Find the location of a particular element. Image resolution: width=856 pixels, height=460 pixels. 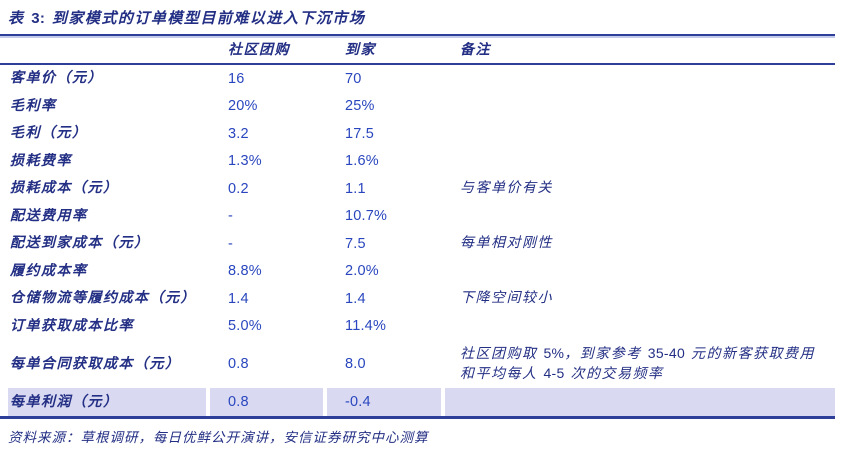

cell-metric-label: 订单获取成本比率 is located at coordinates (72, 325).